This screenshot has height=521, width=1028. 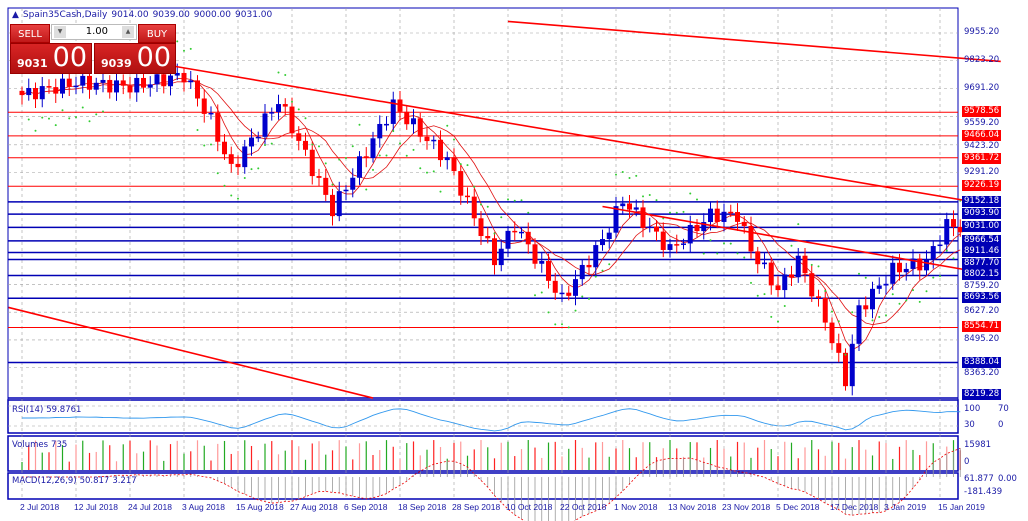 What do you see at coordinates (982, 32) in the screenshot?
I see `price-tick-label: 9955.20` at bounding box center [982, 32].